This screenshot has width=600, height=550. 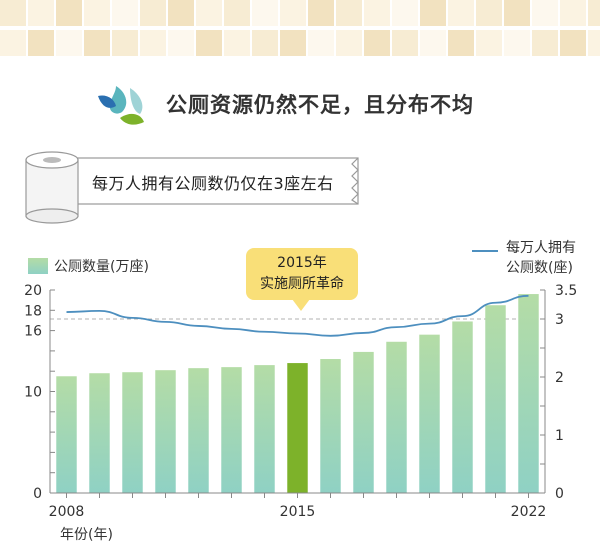 What do you see at coordinates (553, 258) in the screenshot?
I see `legend-line-label: 每万人拥有 公厕数(座)` at bounding box center [553, 258].